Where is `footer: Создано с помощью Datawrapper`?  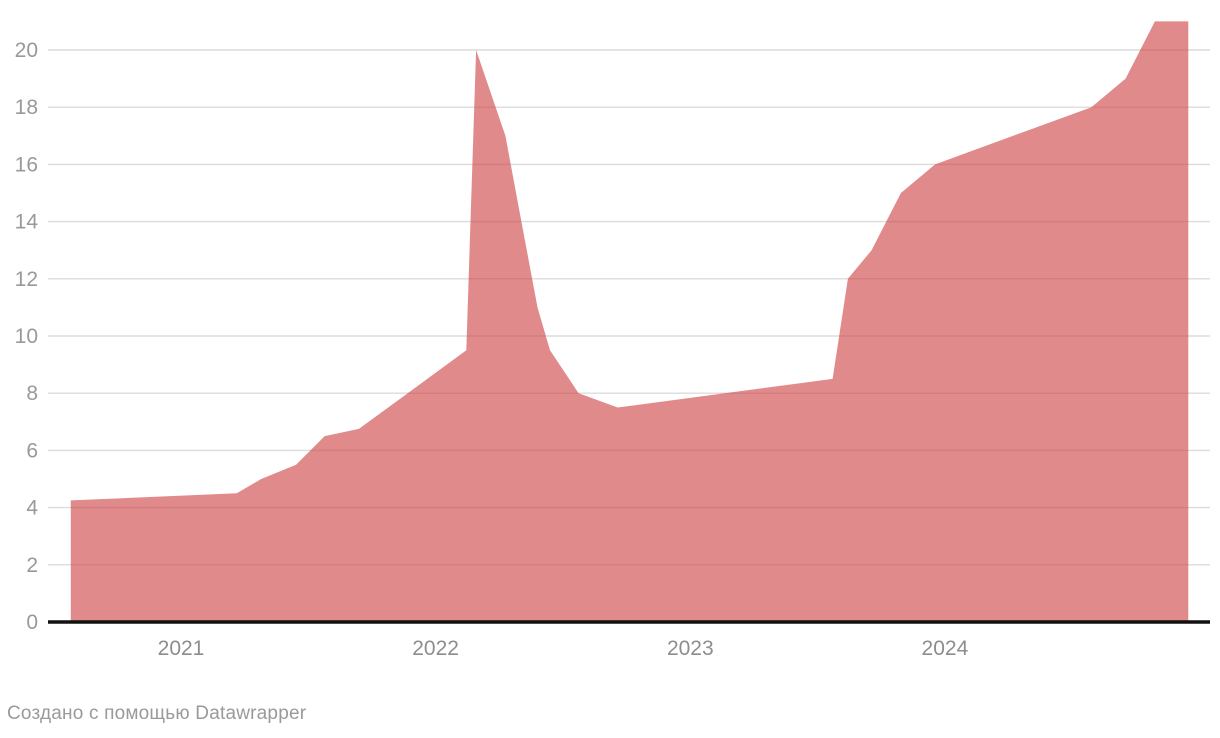
footer: Создано с помощью Datawrapper is located at coordinates (156, 714).